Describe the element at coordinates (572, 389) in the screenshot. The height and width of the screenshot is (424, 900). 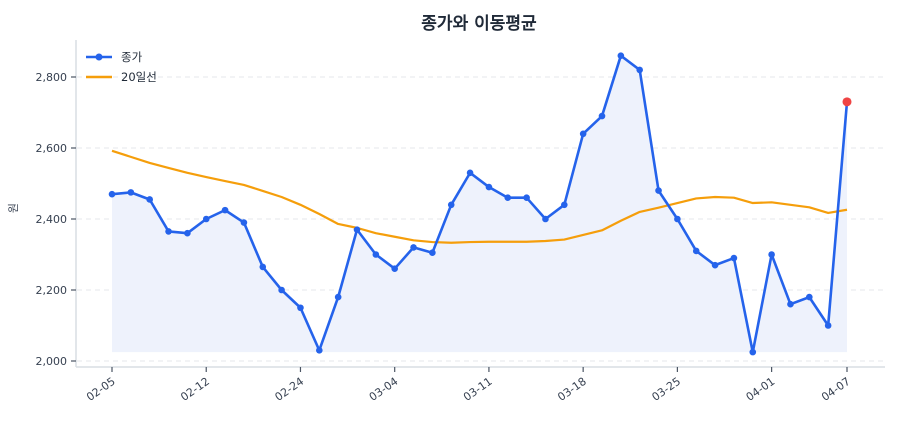
I see `x-tick-label: 03-18` at that location.